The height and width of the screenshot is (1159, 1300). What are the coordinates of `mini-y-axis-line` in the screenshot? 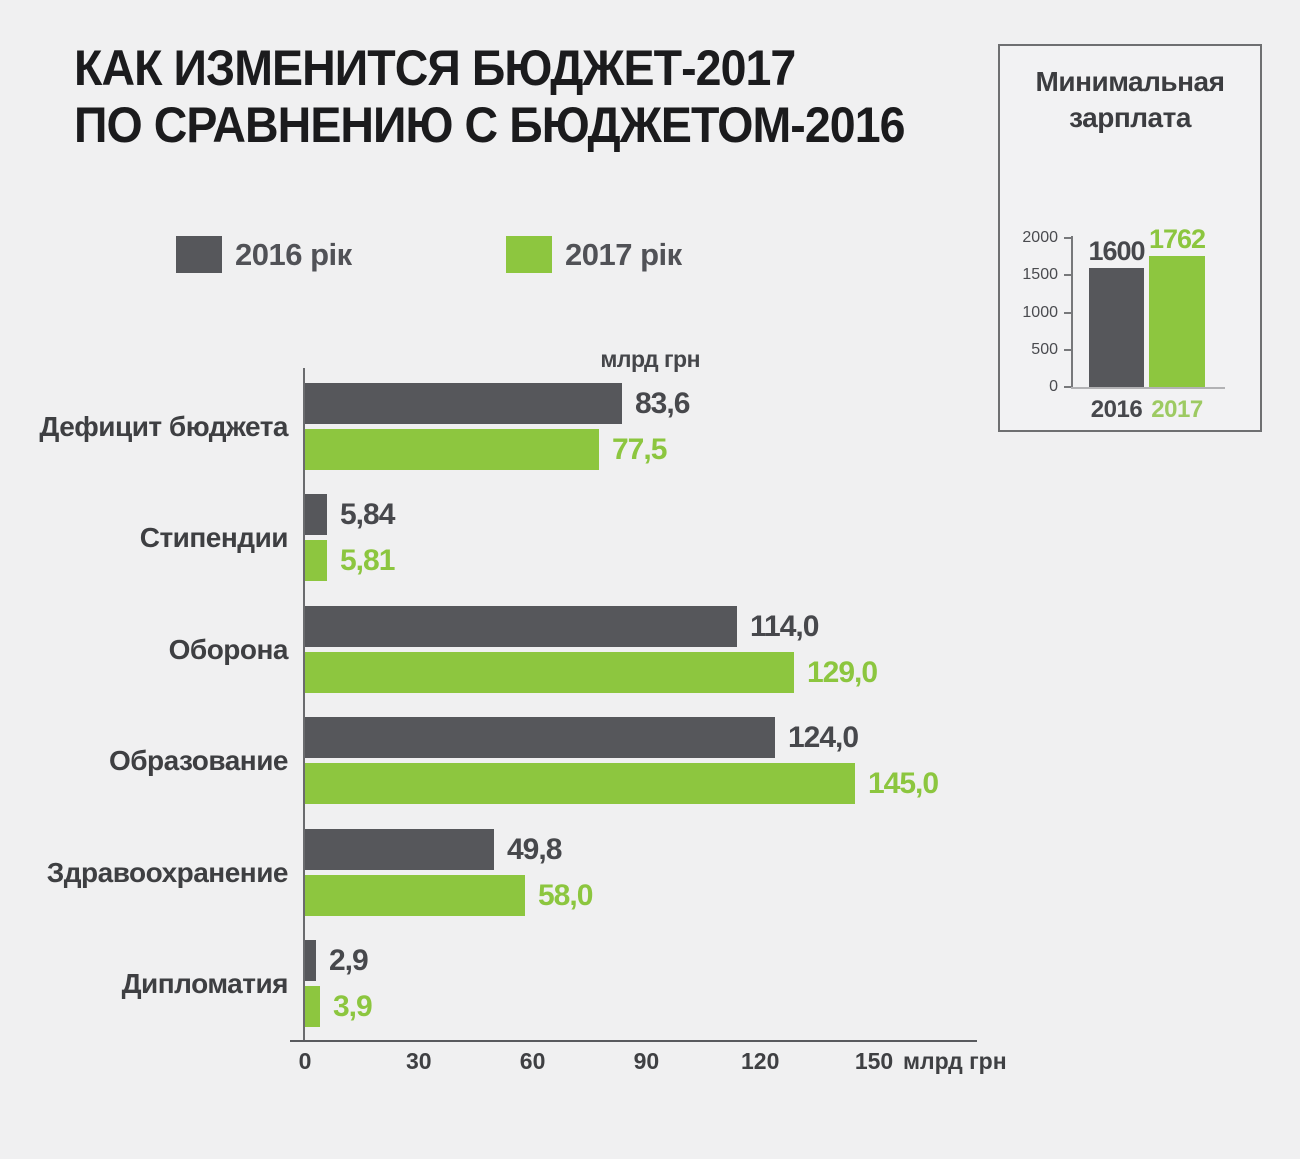 It's located at (1072, 311).